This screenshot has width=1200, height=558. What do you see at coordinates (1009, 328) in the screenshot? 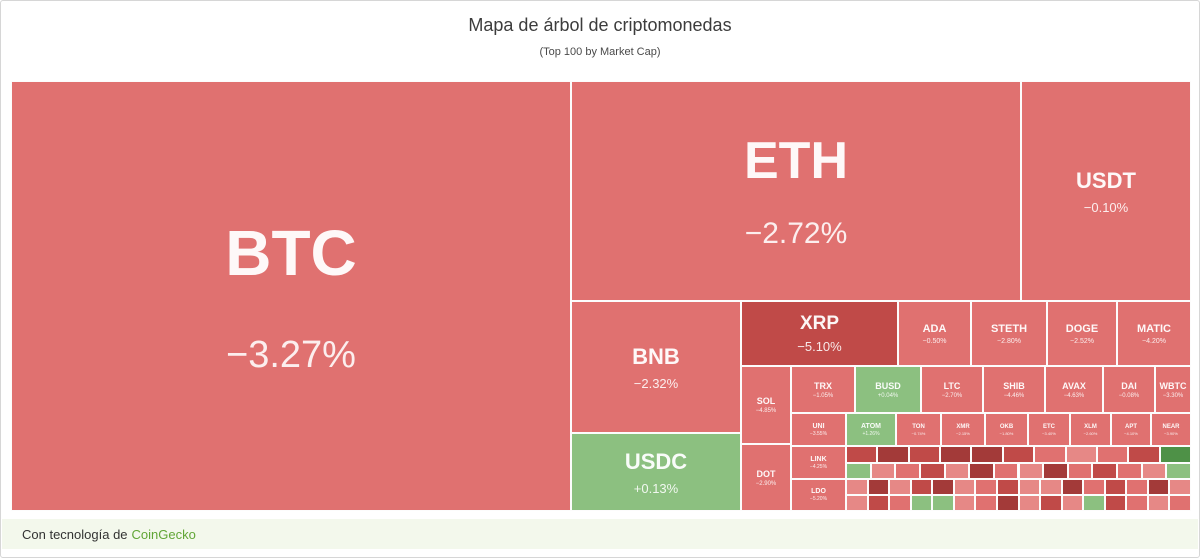
I see `coin-symbol: STETH` at bounding box center [1009, 328].